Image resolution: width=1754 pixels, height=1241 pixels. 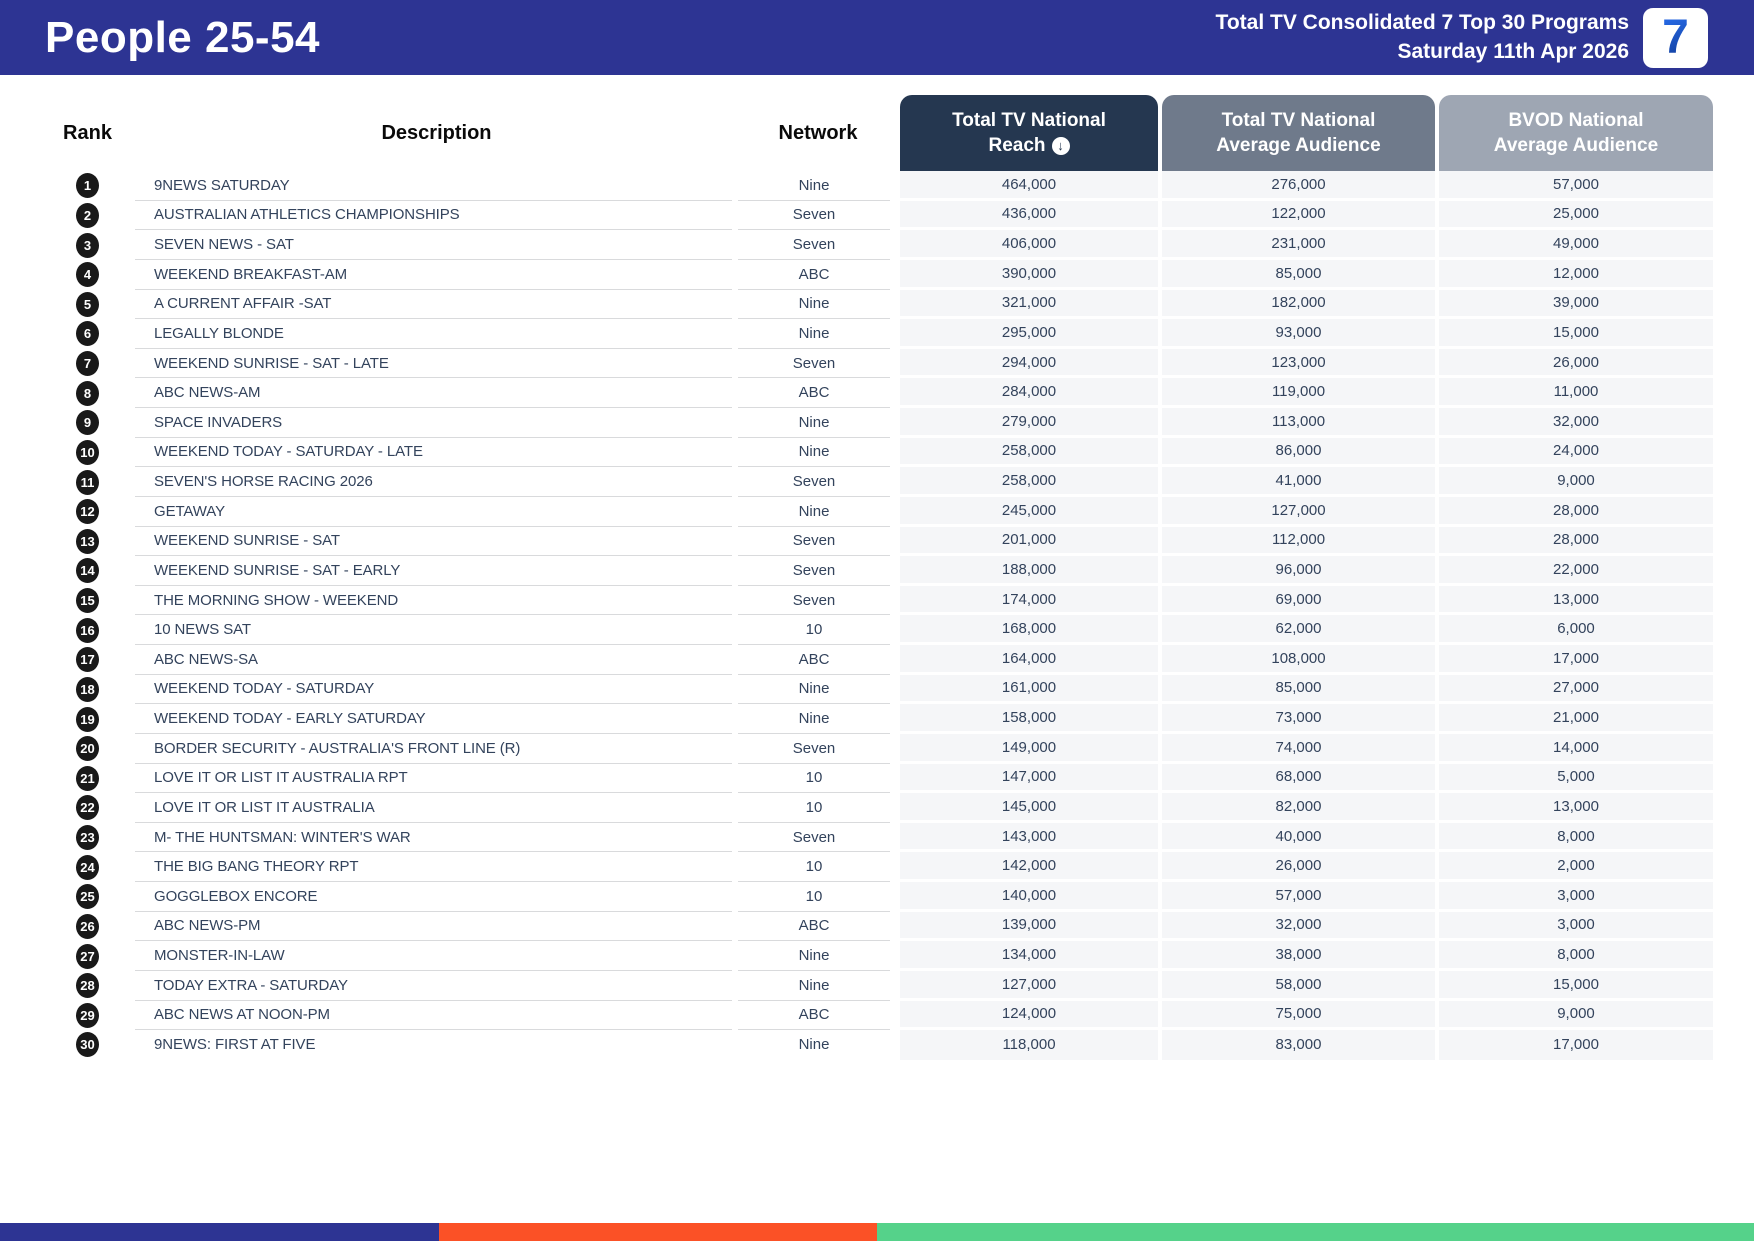 What do you see at coordinates (87, 364) in the screenshot?
I see `rank-badge: 7` at bounding box center [87, 364].